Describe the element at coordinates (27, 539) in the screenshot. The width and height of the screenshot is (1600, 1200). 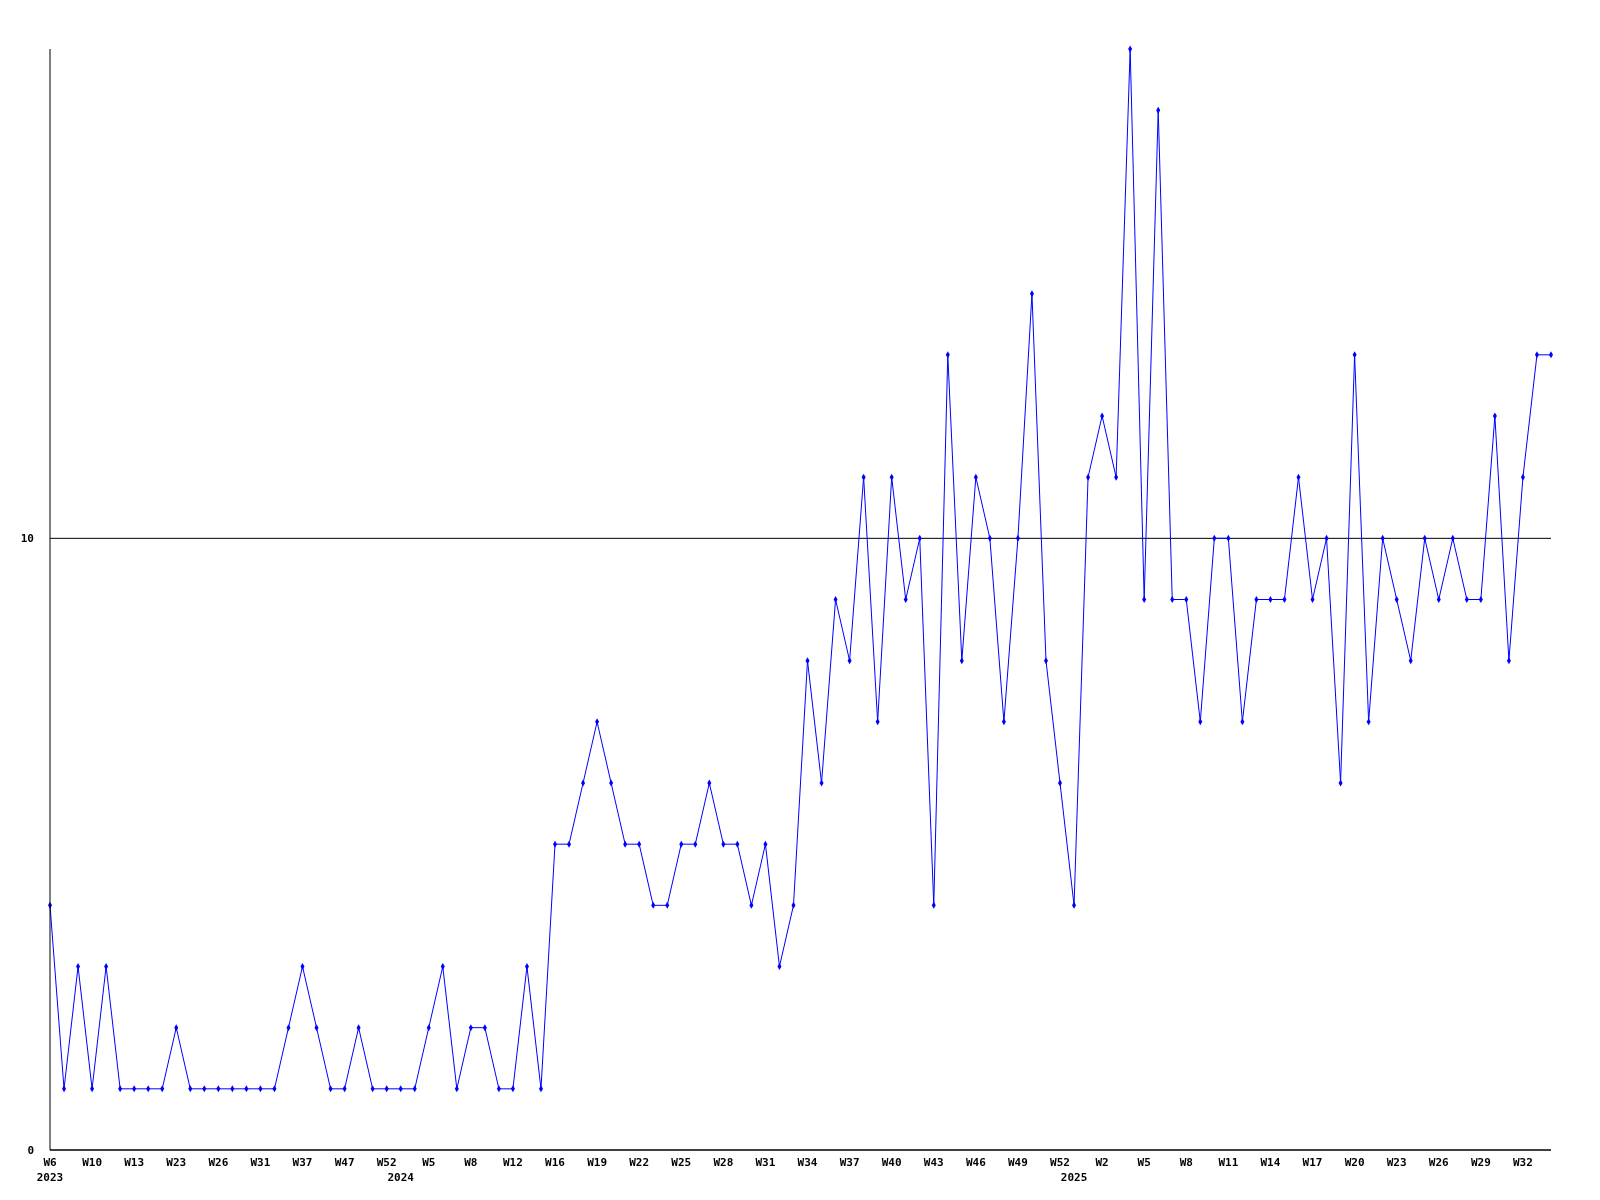
I see `y-tick-label: 10` at that location.